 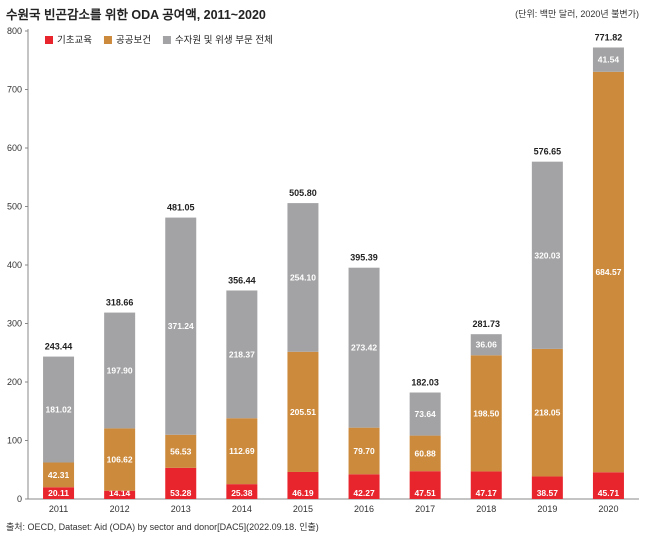 I want to click on segment-value-label: 25.38, so click(x=242, y=493).